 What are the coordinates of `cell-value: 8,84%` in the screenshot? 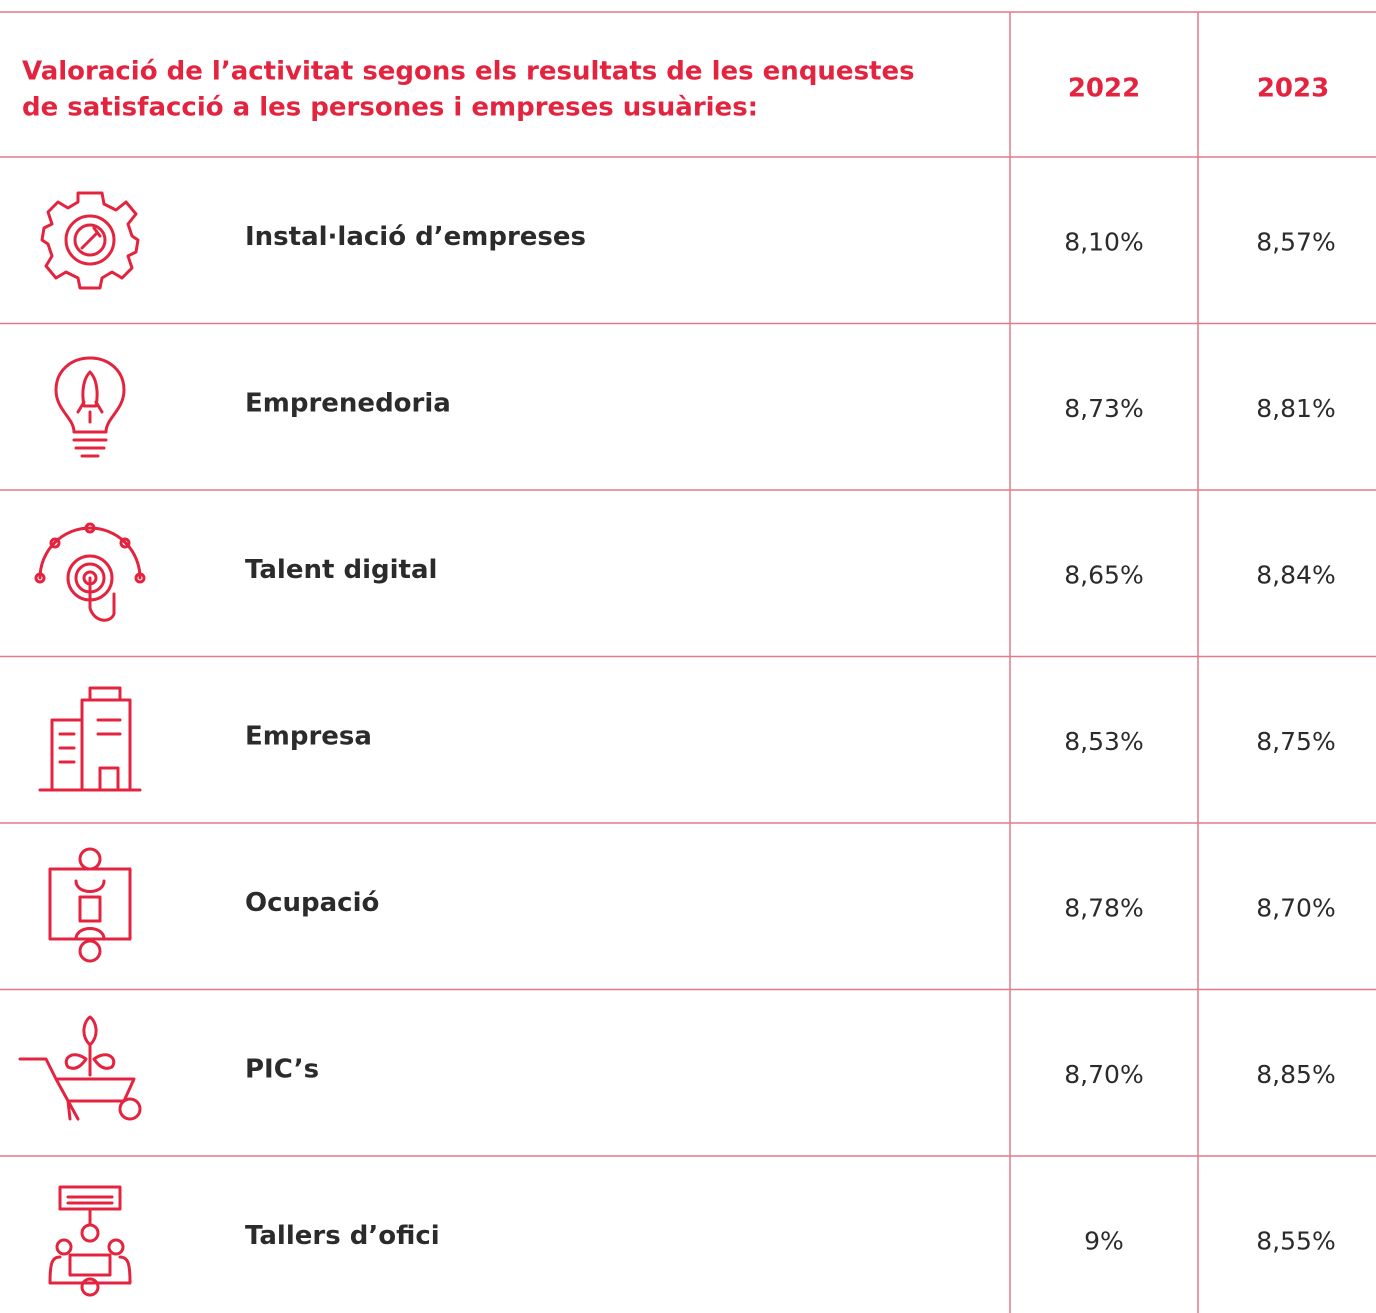 It's located at (1295, 574).